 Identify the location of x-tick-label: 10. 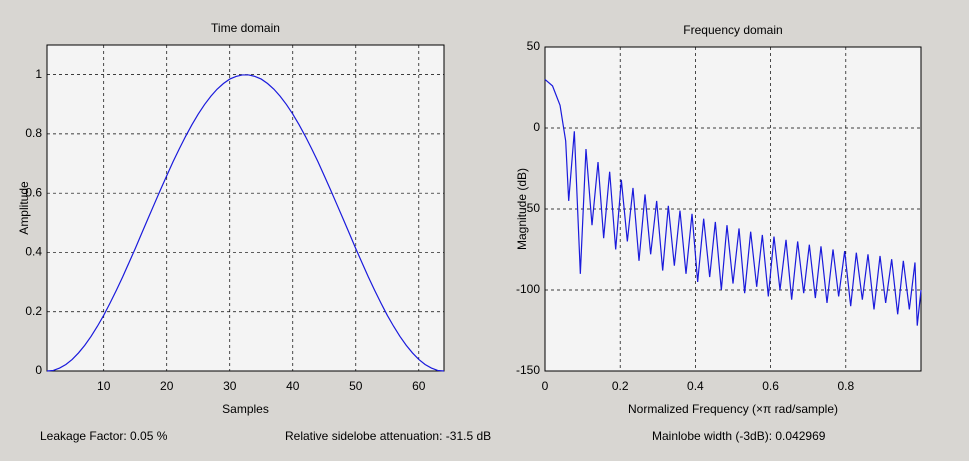
(104, 386).